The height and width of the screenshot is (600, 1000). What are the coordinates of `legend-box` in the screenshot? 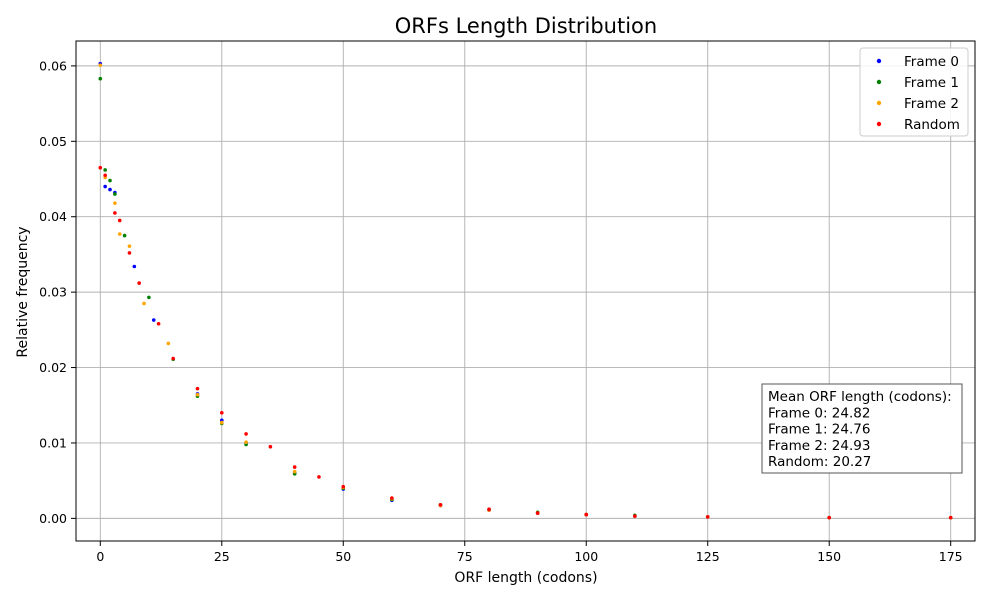 It's located at (914, 92).